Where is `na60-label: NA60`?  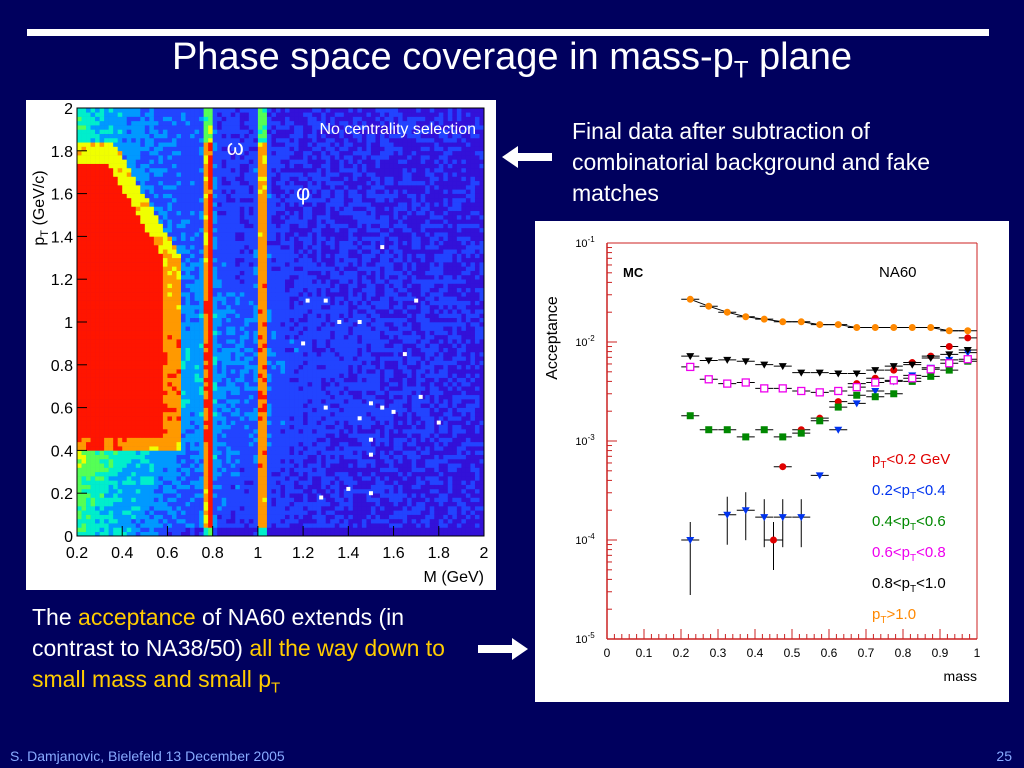 na60-label: NA60 is located at coordinates (898, 272).